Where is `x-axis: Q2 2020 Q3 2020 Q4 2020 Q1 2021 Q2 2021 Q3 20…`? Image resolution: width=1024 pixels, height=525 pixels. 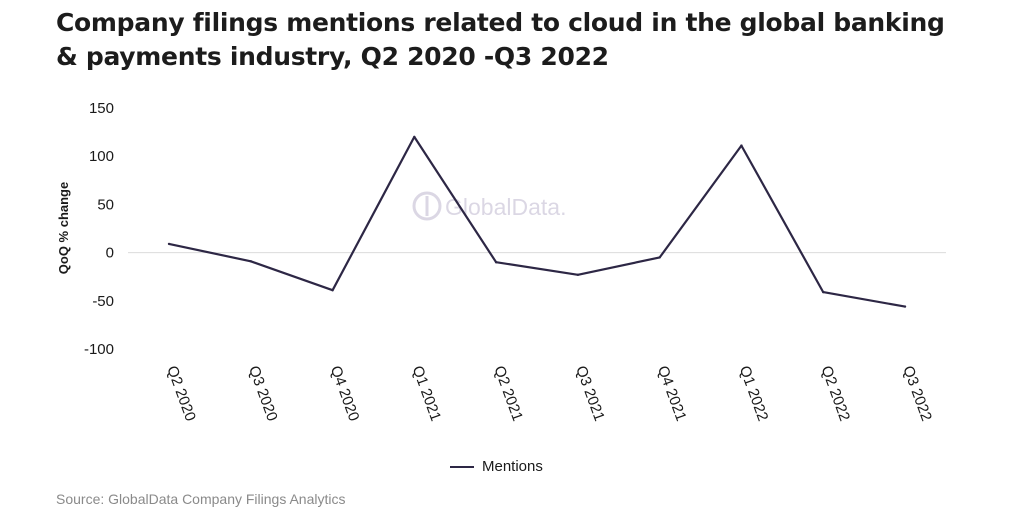 x-axis: Q2 2020 Q3 2020 Q4 2020 Q1 2021 Q2 2021 Q3 20… is located at coordinates (549, 394).